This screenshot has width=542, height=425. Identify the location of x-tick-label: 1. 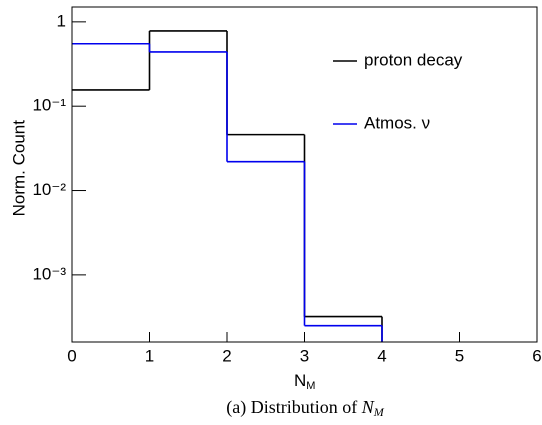
(149, 355).